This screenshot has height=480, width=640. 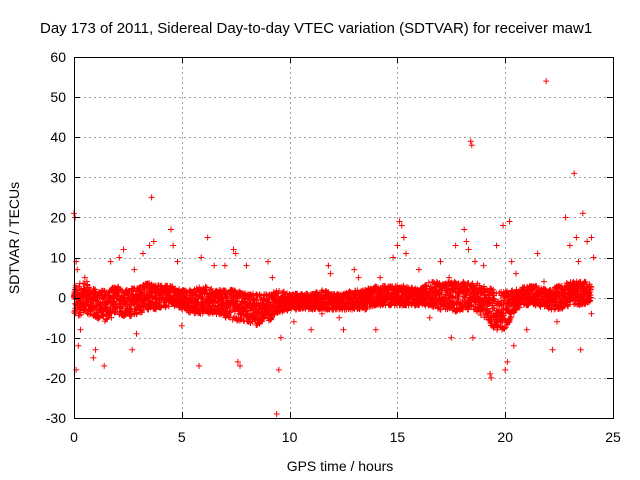 What do you see at coordinates (56, 418) in the screenshot?
I see `y-tick-label: -30` at bounding box center [56, 418].